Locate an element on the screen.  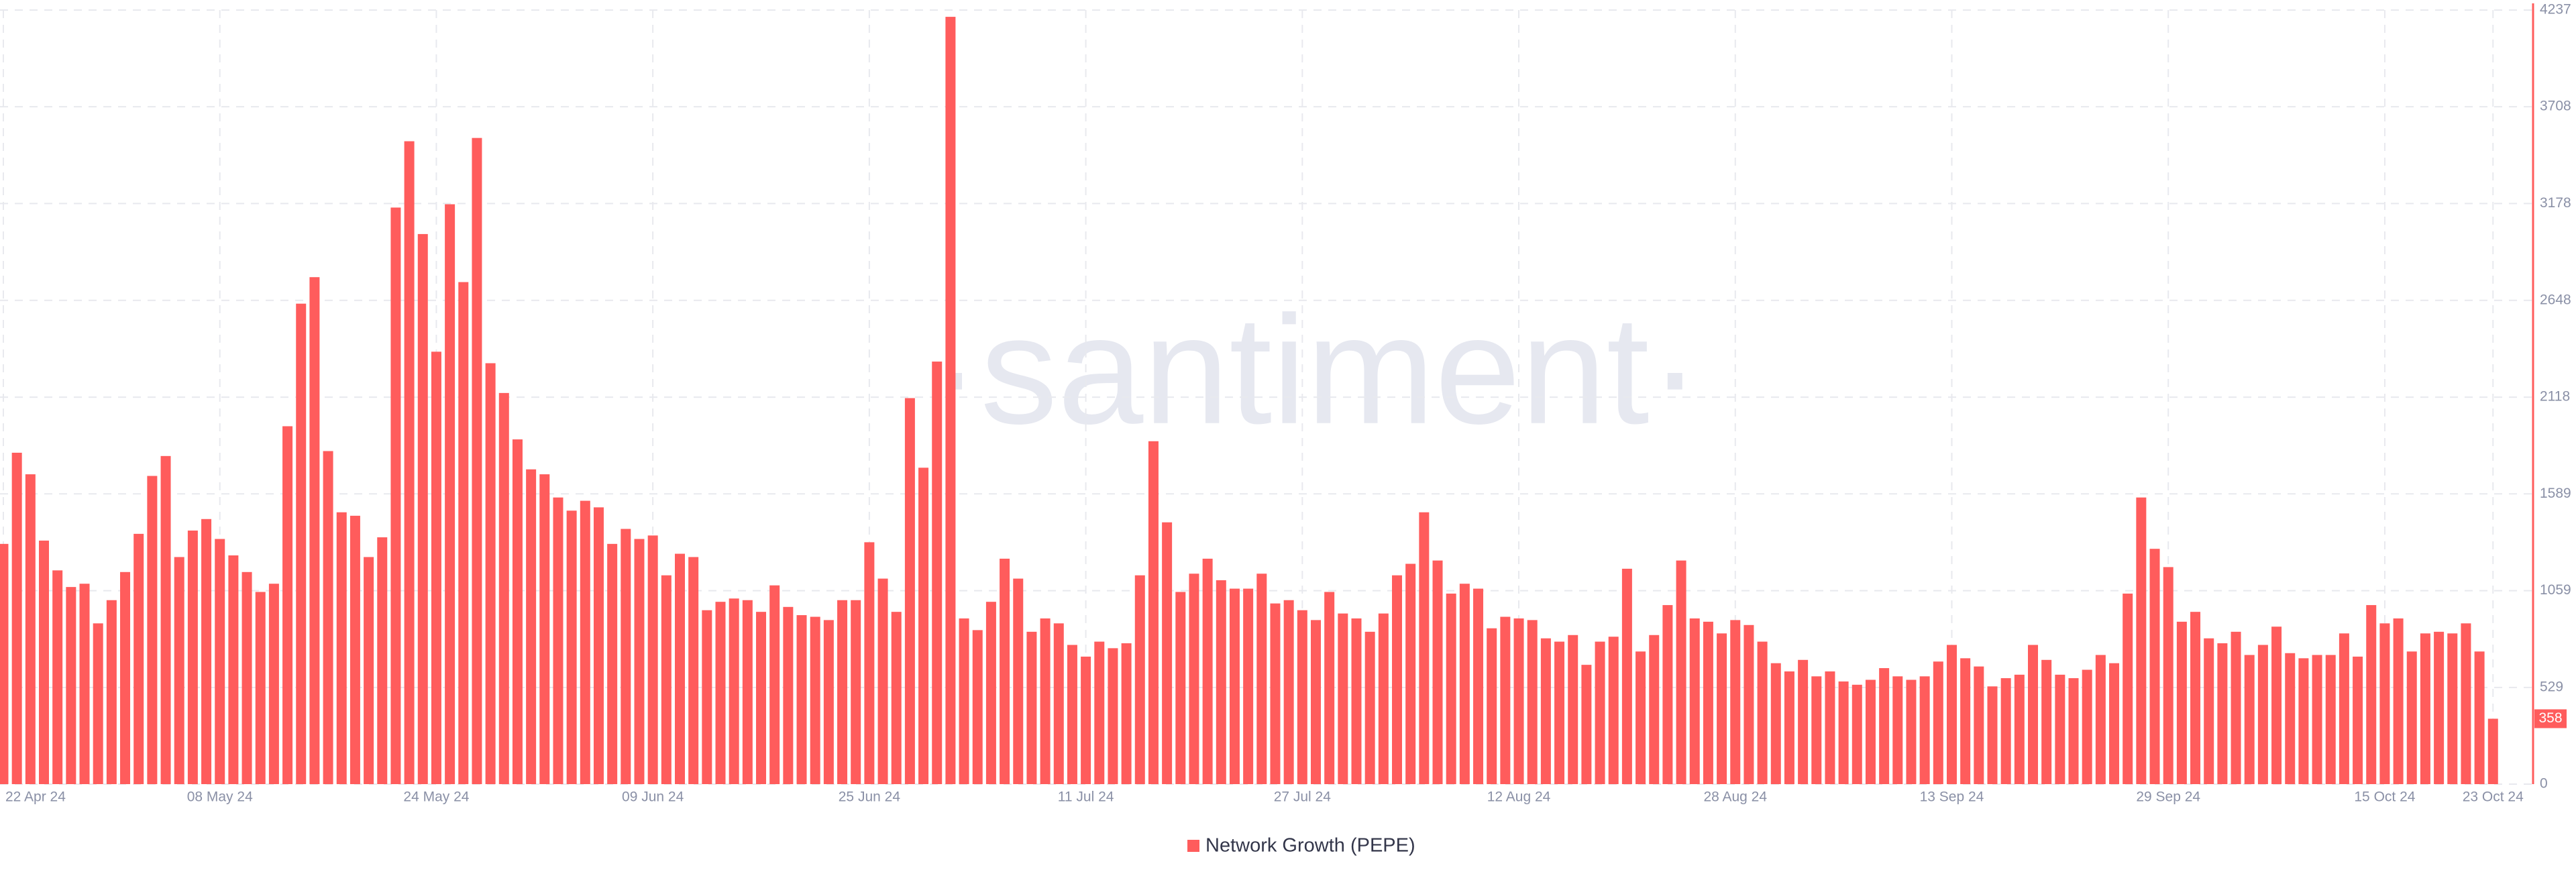
x-tick-label: 29 Sep 24 is located at coordinates (2168, 797).